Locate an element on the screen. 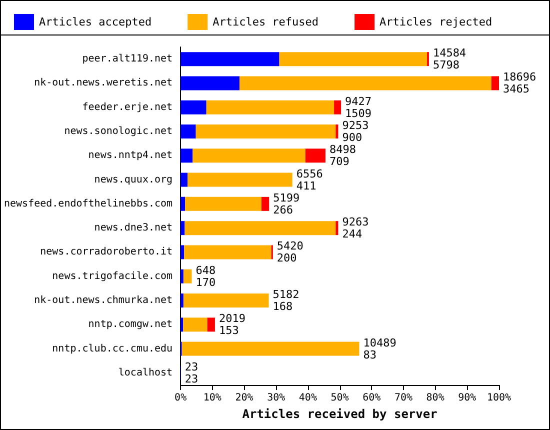 The image size is (550, 430). y-tick-label: feeder.erje.net is located at coordinates (127, 107).